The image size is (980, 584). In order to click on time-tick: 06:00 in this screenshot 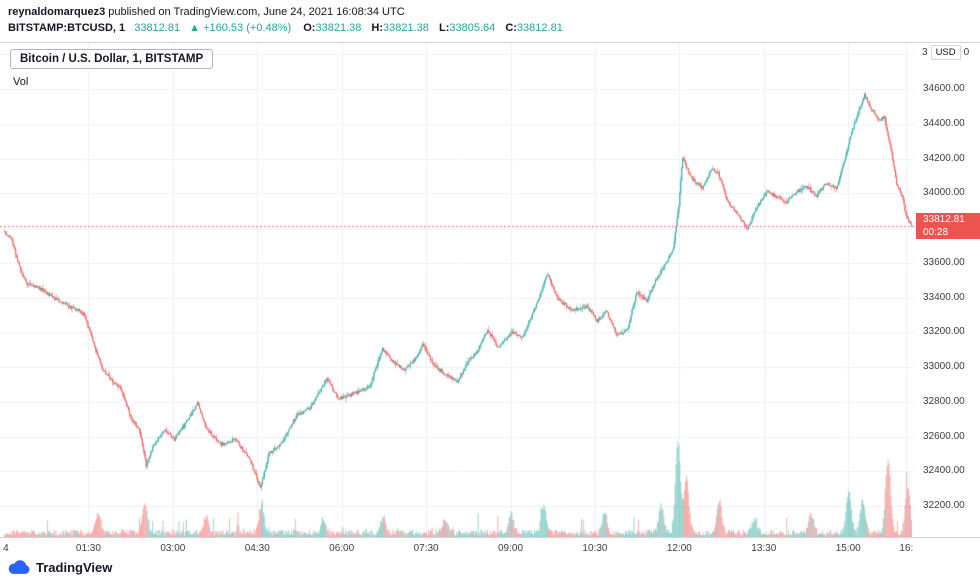, I will do `click(342, 548)`.